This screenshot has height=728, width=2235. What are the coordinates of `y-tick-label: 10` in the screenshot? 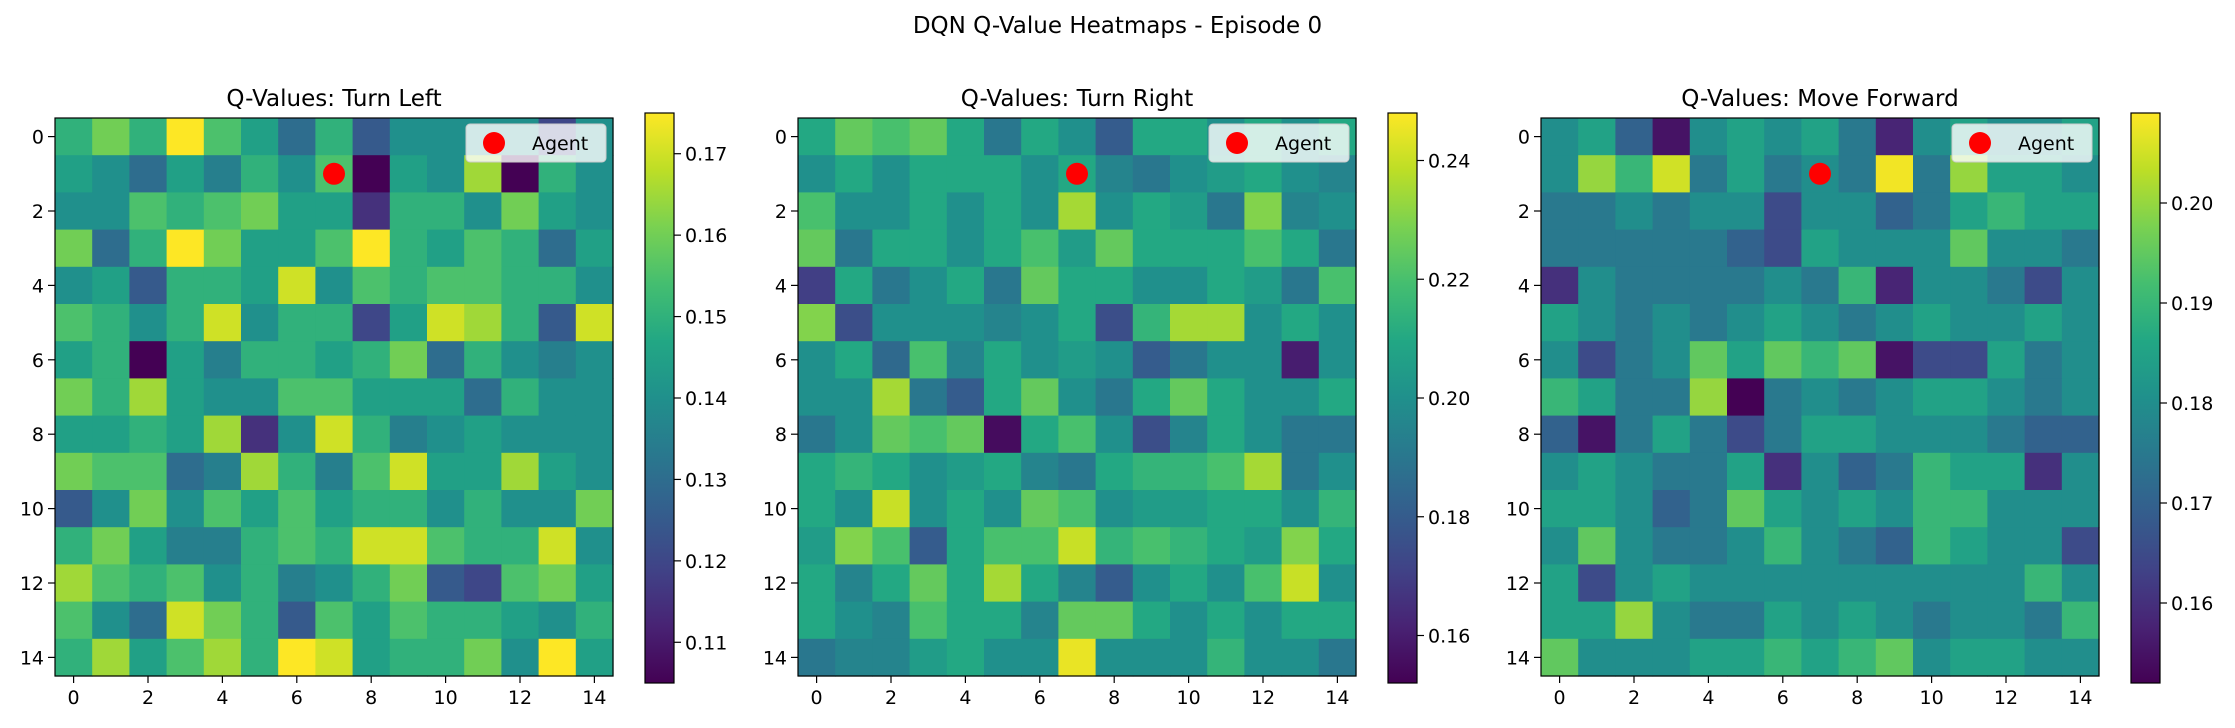 It's located at (32, 510).